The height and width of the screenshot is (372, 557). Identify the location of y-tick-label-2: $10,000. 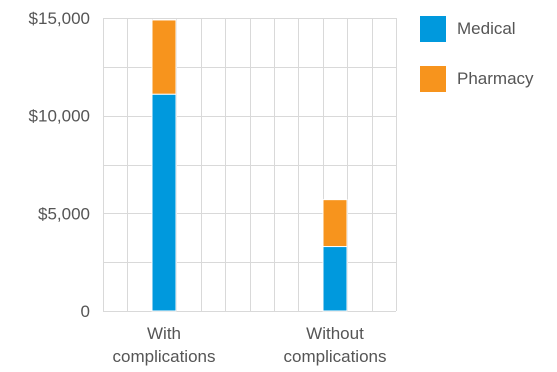
(59, 116).